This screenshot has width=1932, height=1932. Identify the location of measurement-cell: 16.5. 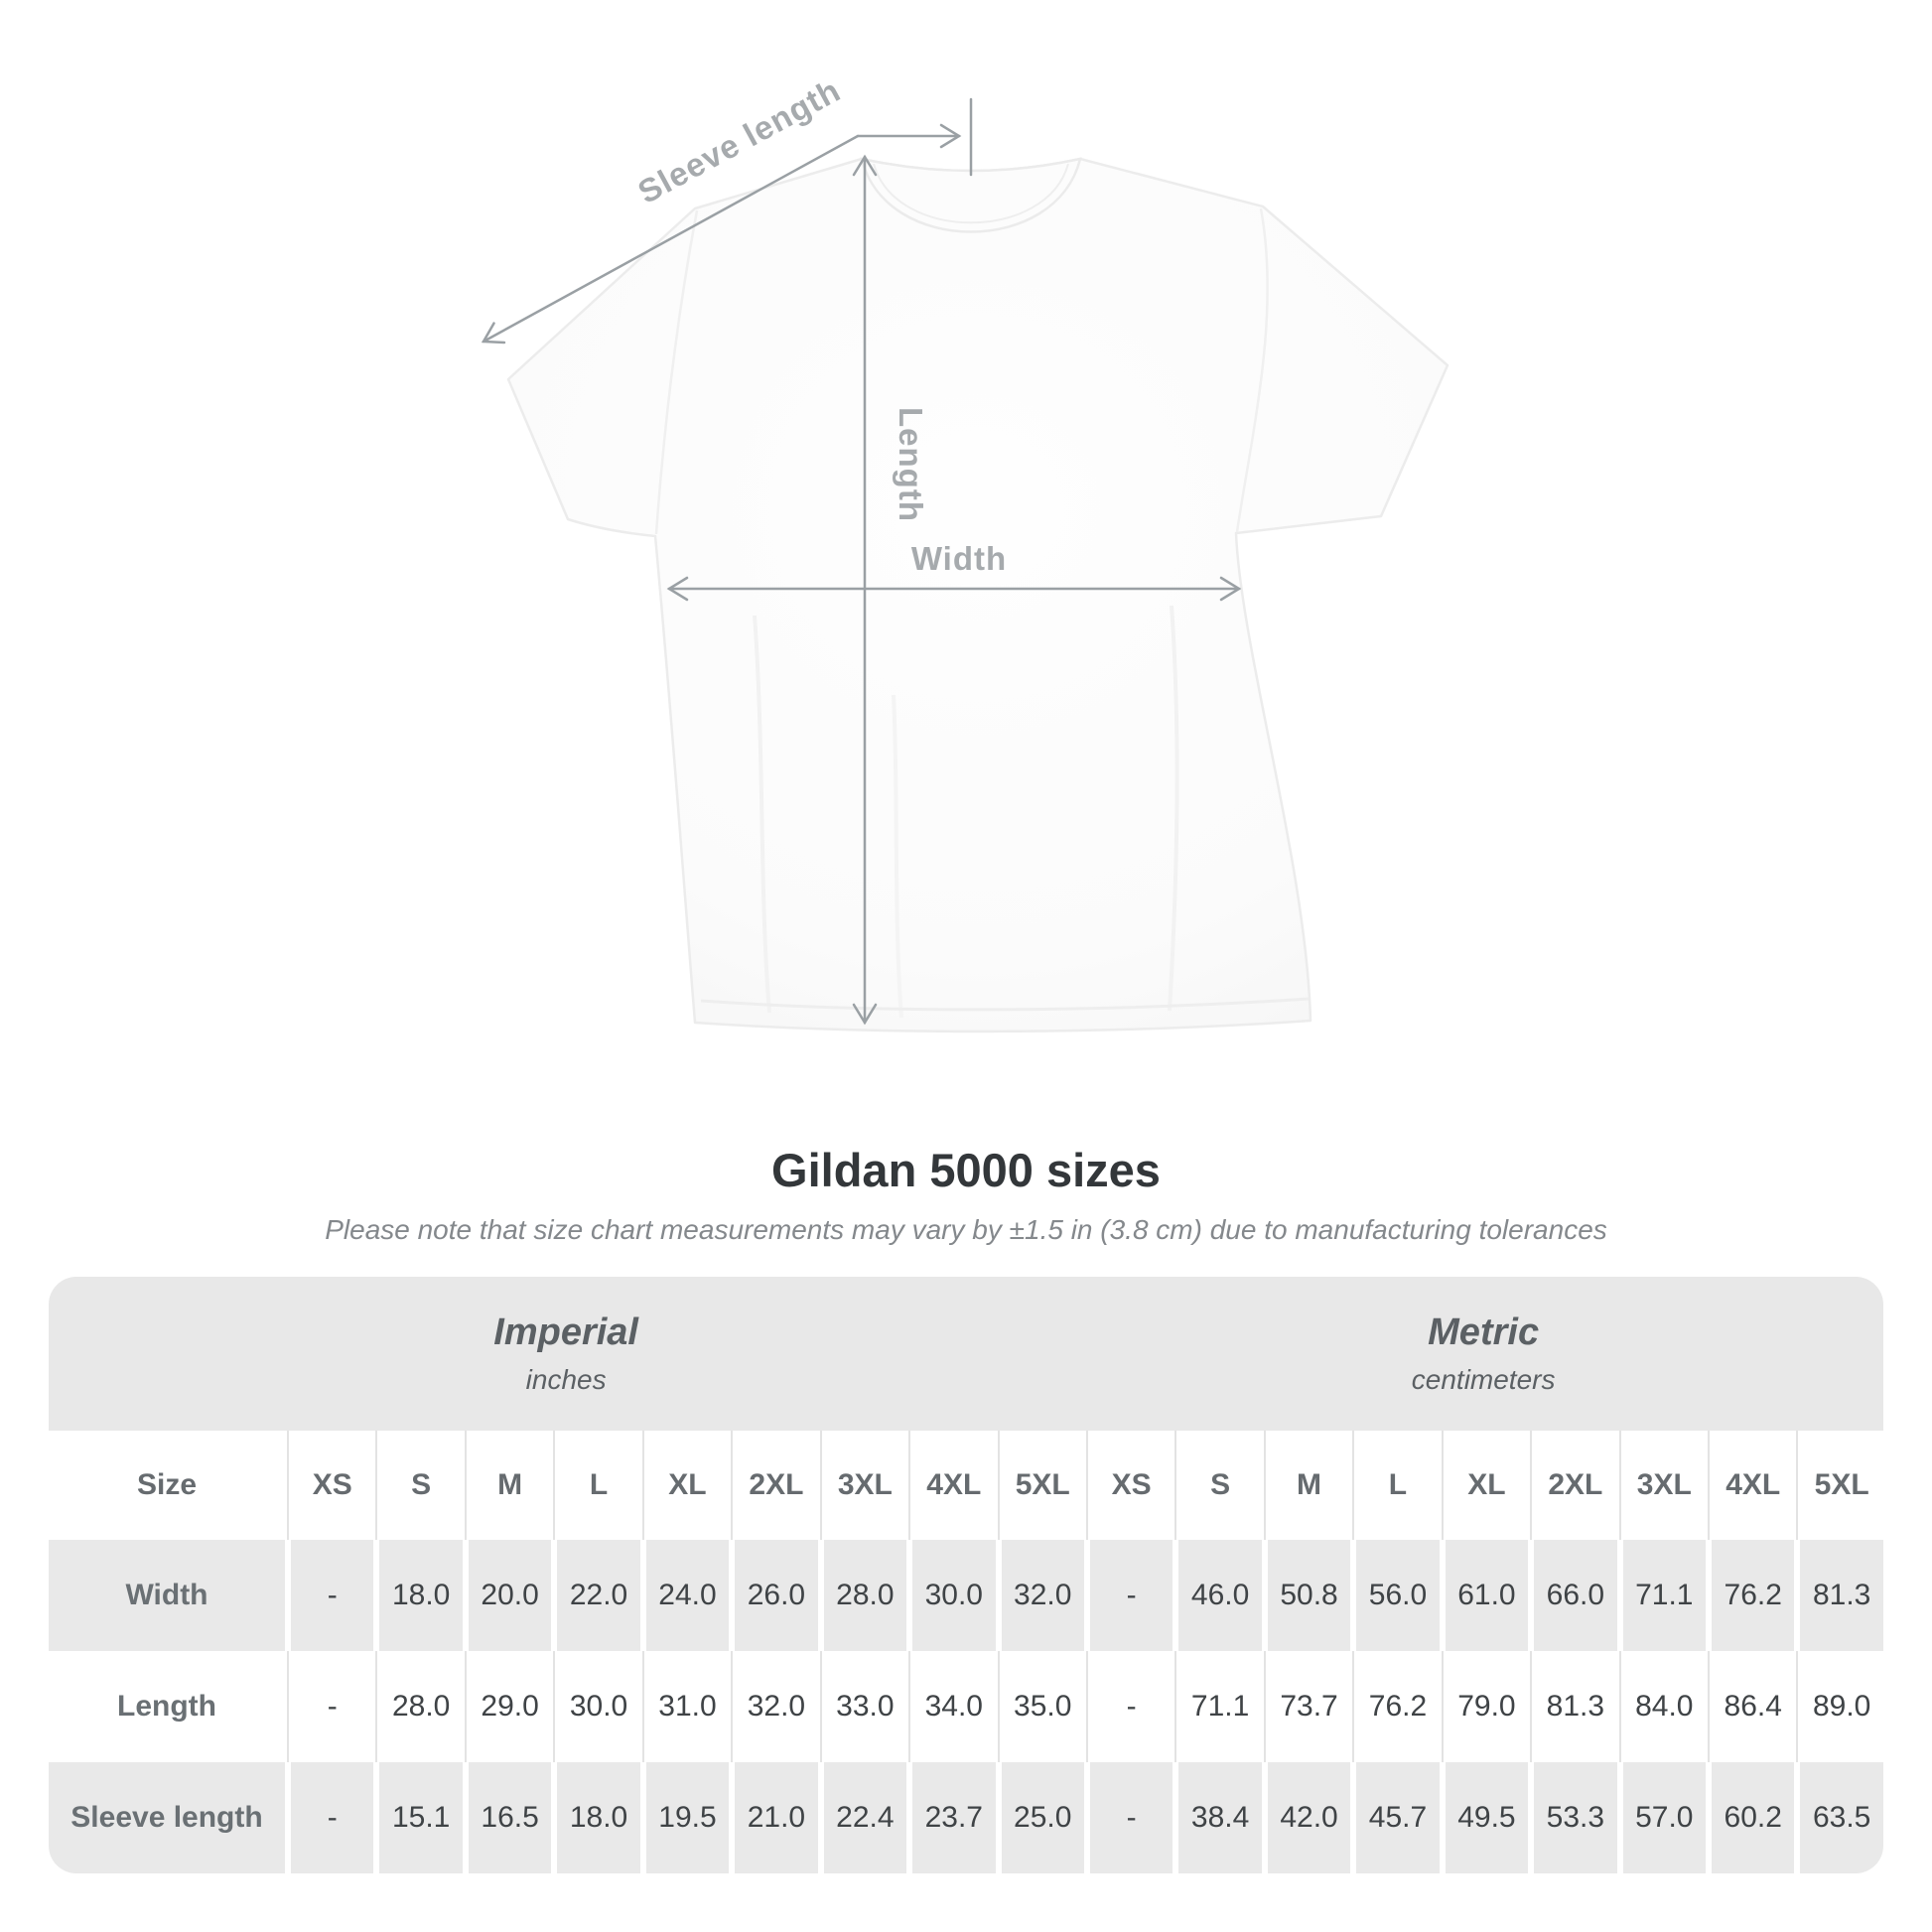
(510, 1818).